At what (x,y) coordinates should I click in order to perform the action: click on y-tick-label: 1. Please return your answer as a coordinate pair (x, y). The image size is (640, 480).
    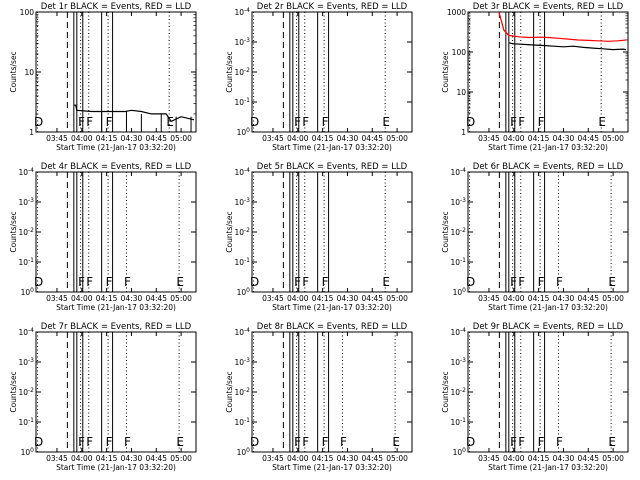
    Looking at the image, I should click on (463, 132).